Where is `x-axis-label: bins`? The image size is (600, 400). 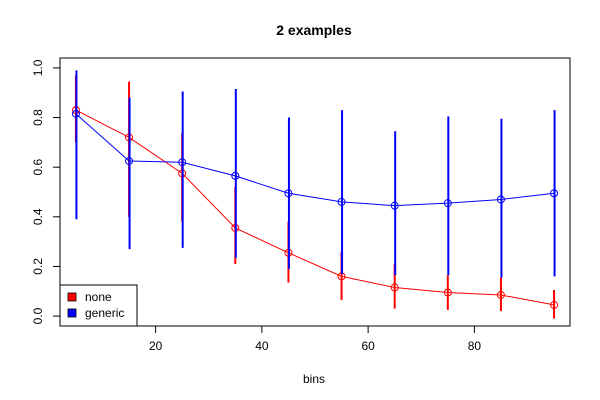
x-axis-label: bins is located at coordinates (314, 379).